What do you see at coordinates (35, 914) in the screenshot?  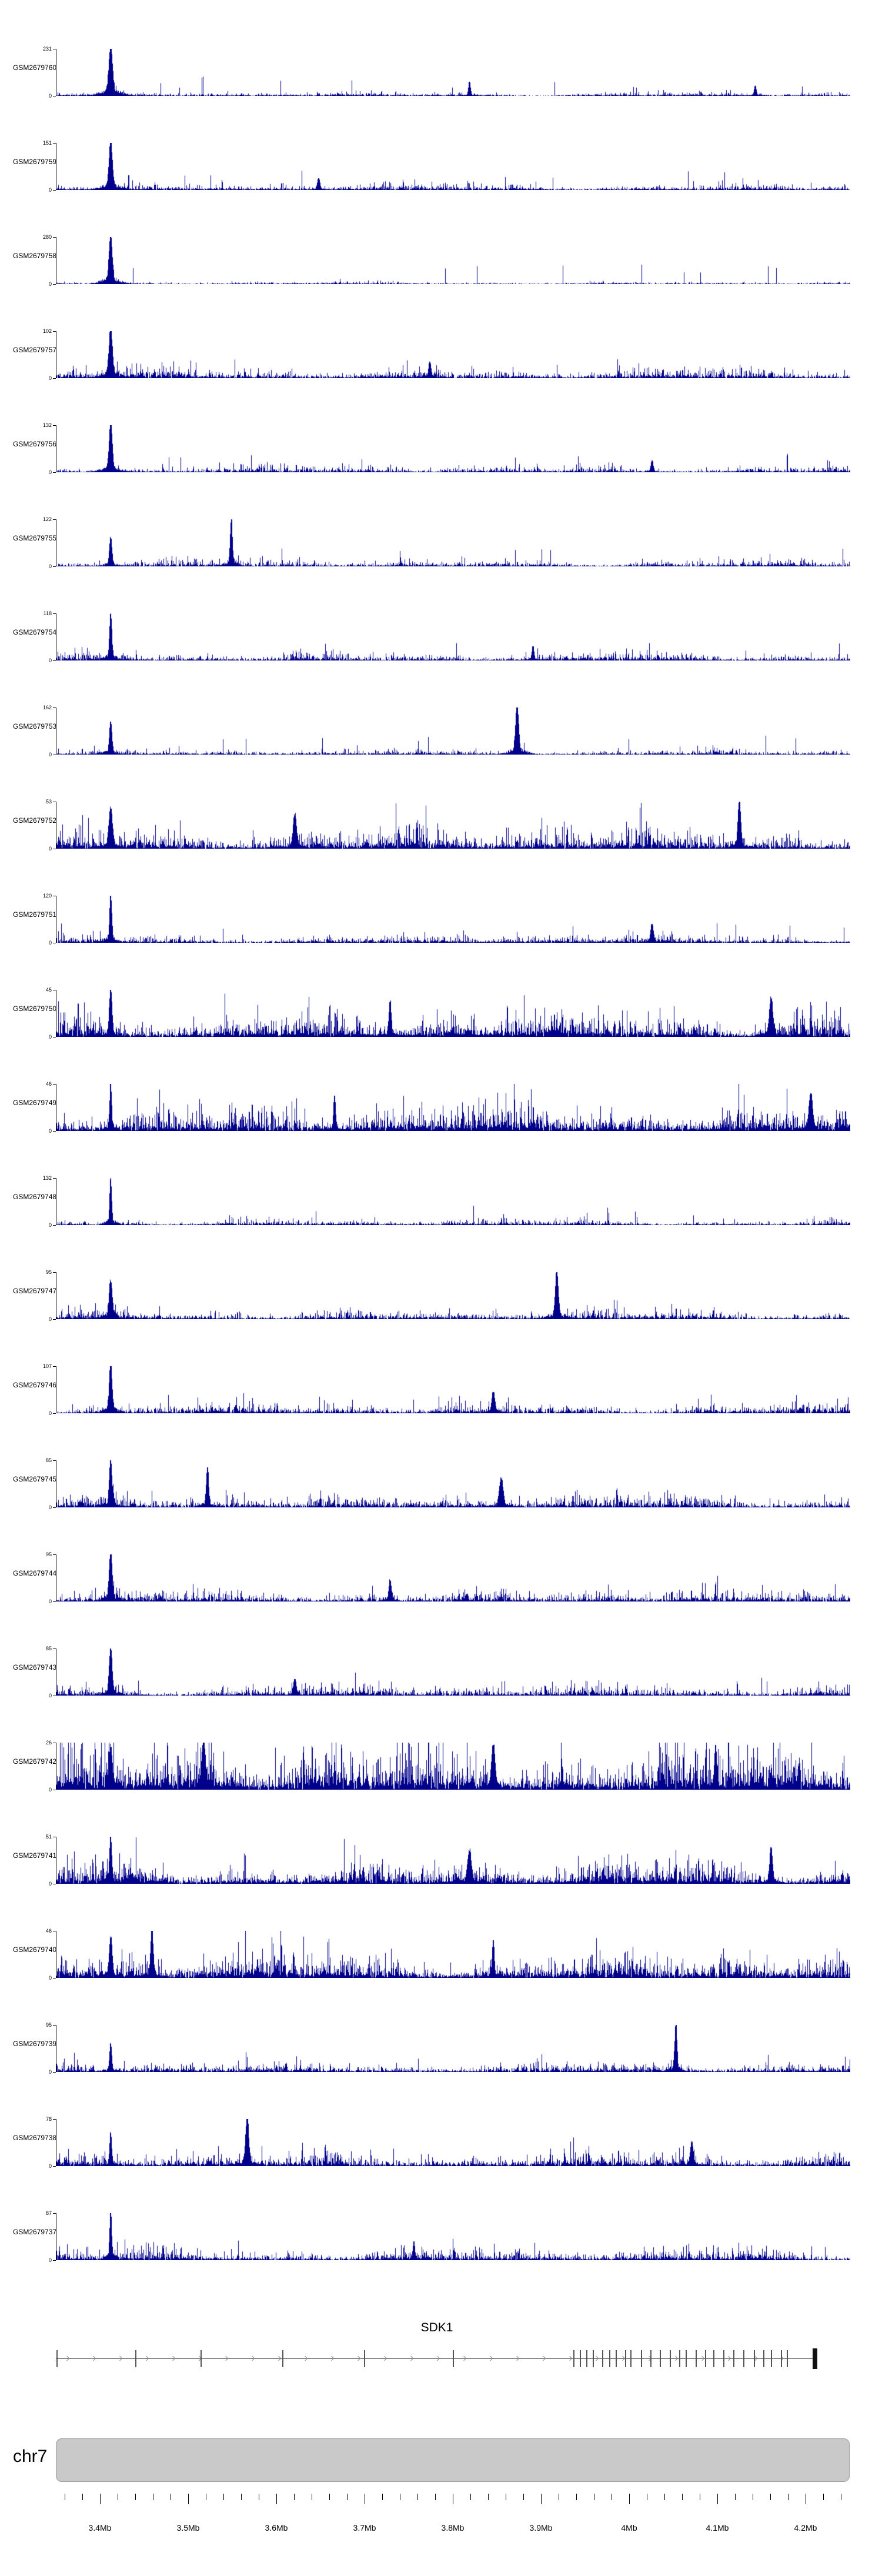 I see `track-label: GSM2679751` at bounding box center [35, 914].